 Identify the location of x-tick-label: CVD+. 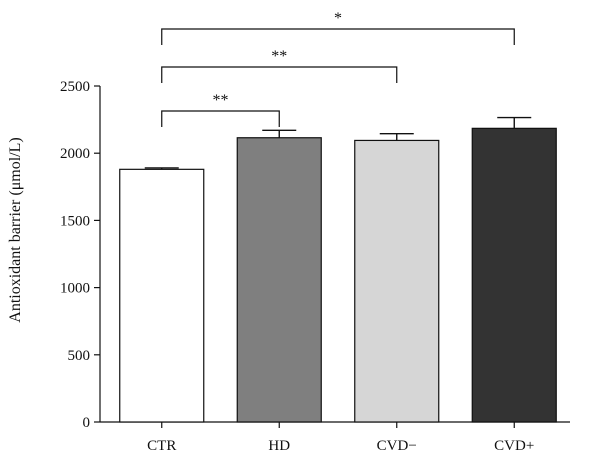
(514, 446).